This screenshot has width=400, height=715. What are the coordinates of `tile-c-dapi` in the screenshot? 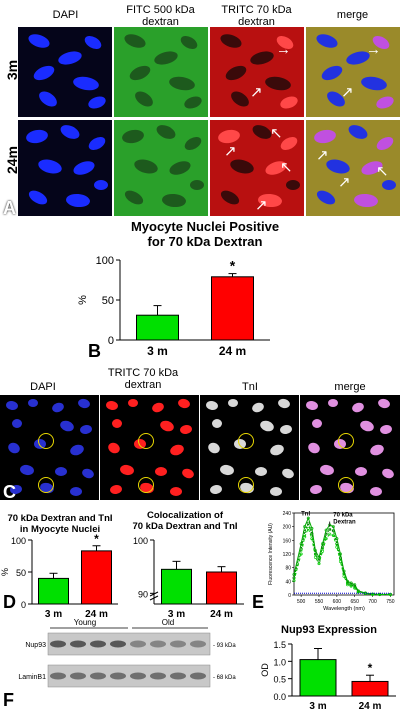 It's located at (49, 447).